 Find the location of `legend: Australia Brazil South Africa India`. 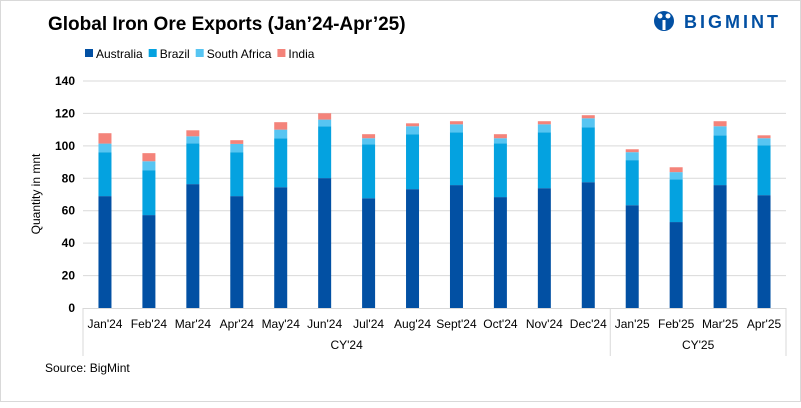

legend: Australia Brazil South Africa India is located at coordinates (200, 54).